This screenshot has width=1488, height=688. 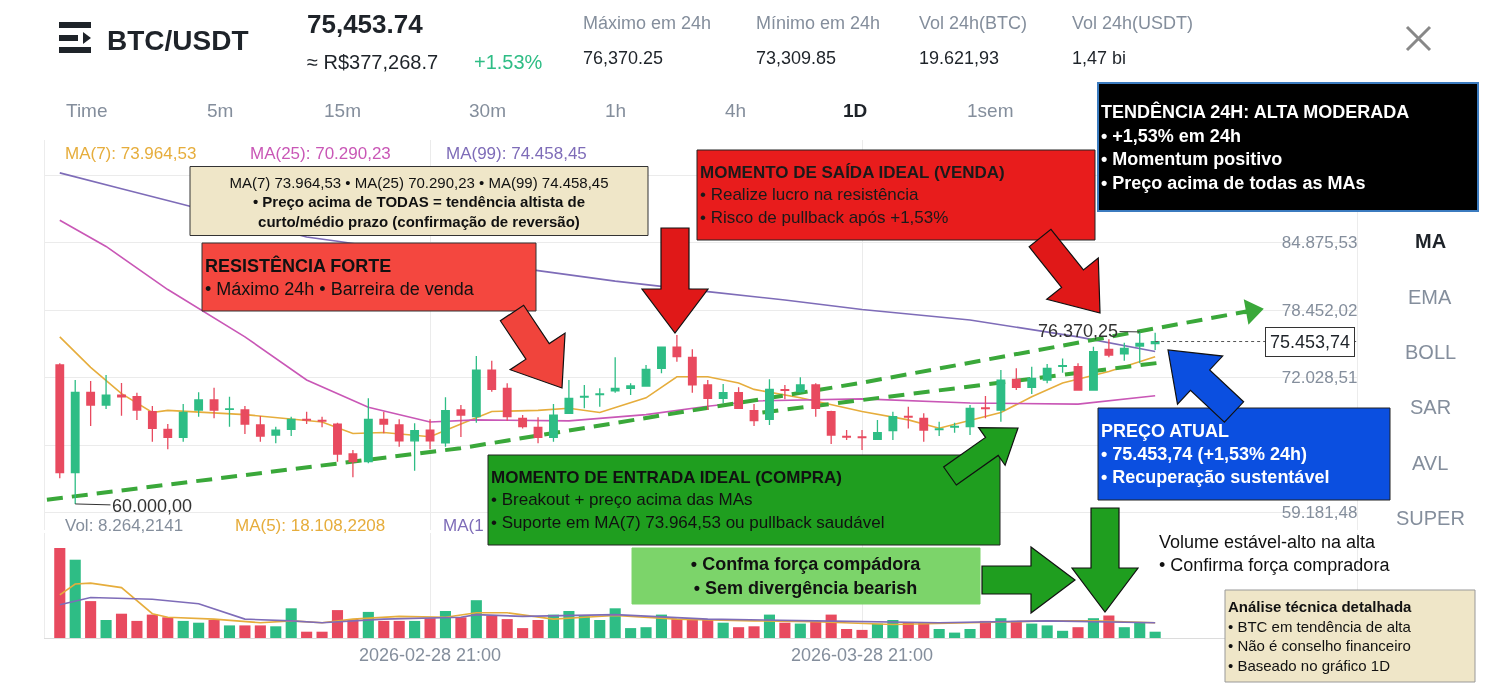 What do you see at coordinates (623, 58) in the screenshot?
I see `text: 76,370.25` at bounding box center [623, 58].